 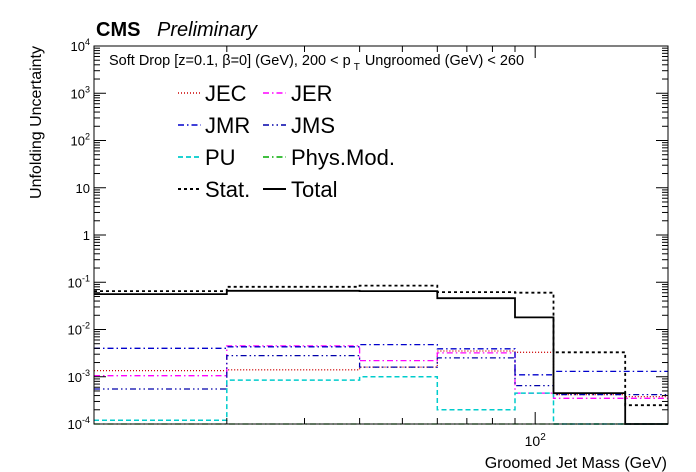 I want to click on y-tick-label: 1, so click(x=86, y=235).